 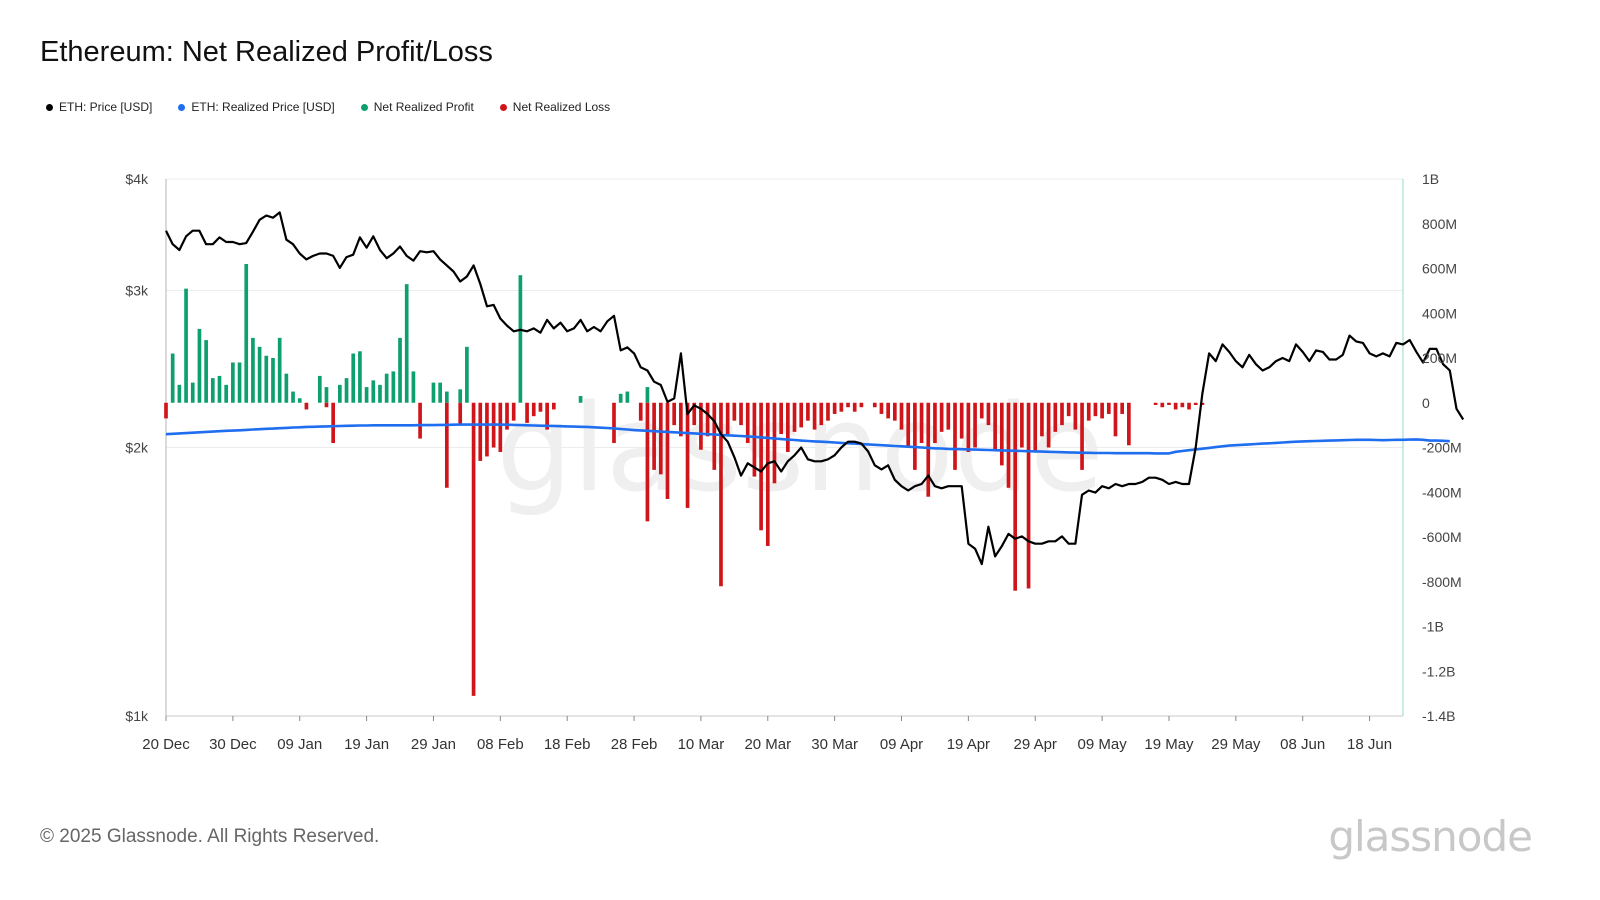 What do you see at coordinates (1236, 744) in the screenshot?
I see `x-tick-label: 29 May` at bounding box center [1236, 744].